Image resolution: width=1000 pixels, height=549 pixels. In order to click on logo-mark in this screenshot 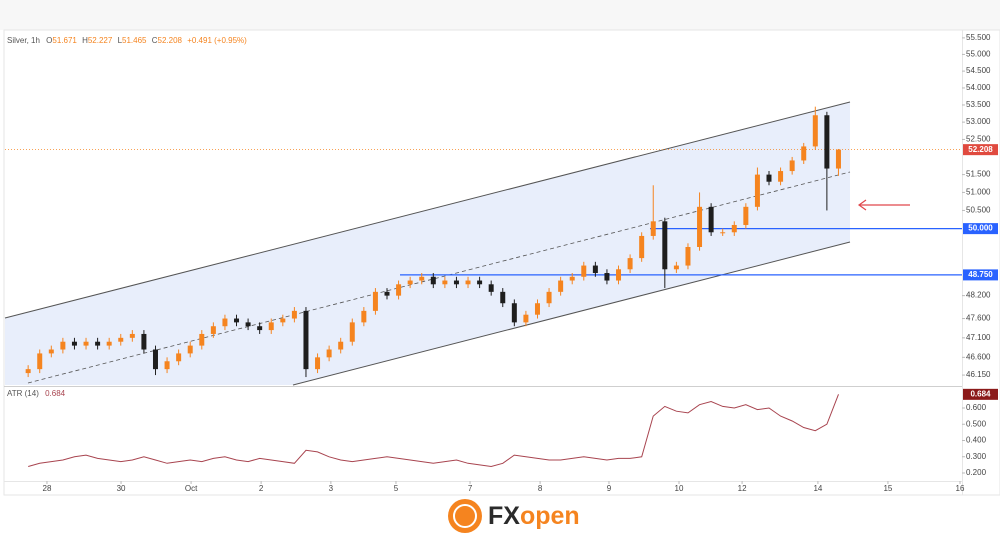, I will do `click(465, 516)`.